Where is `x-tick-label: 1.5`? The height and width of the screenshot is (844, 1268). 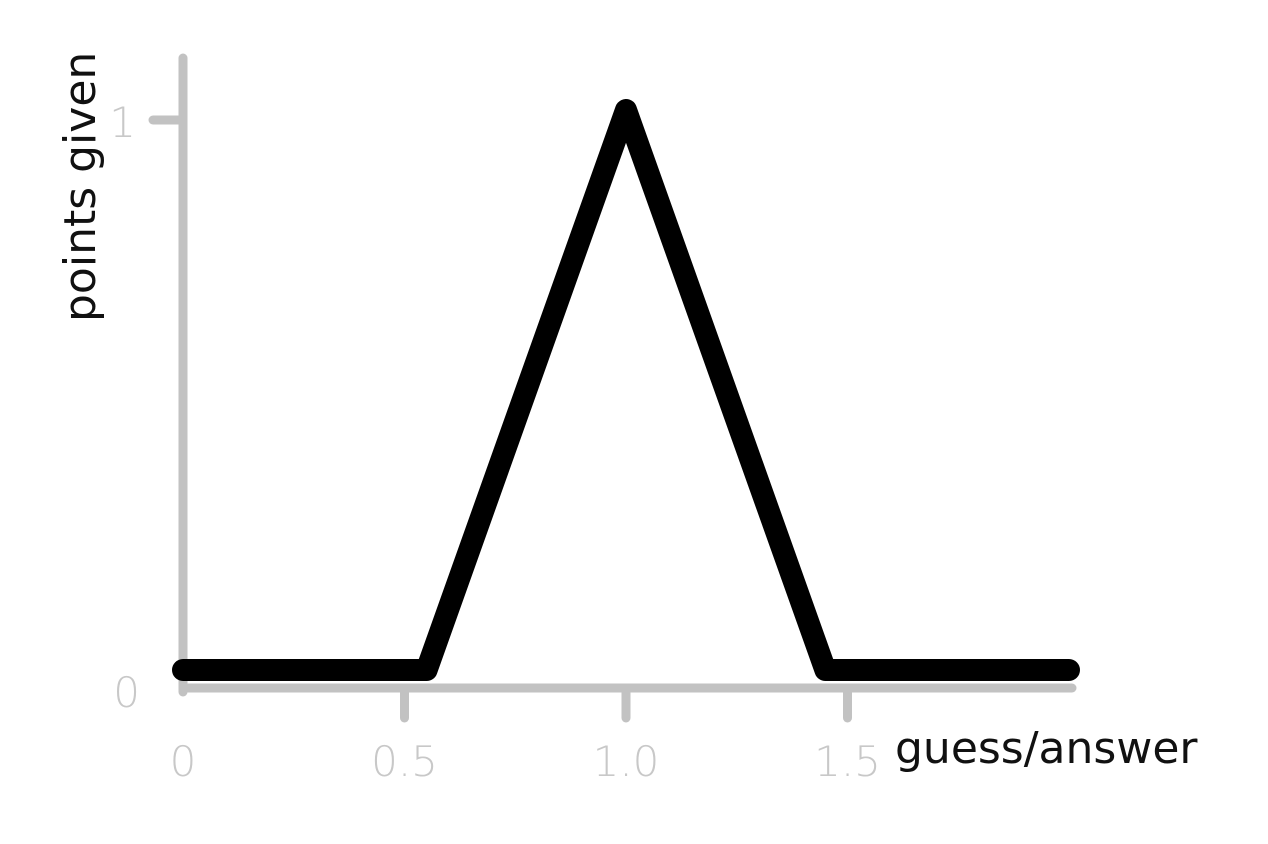
x-tick-label: 1.5 is located at coordinates (847, 761).